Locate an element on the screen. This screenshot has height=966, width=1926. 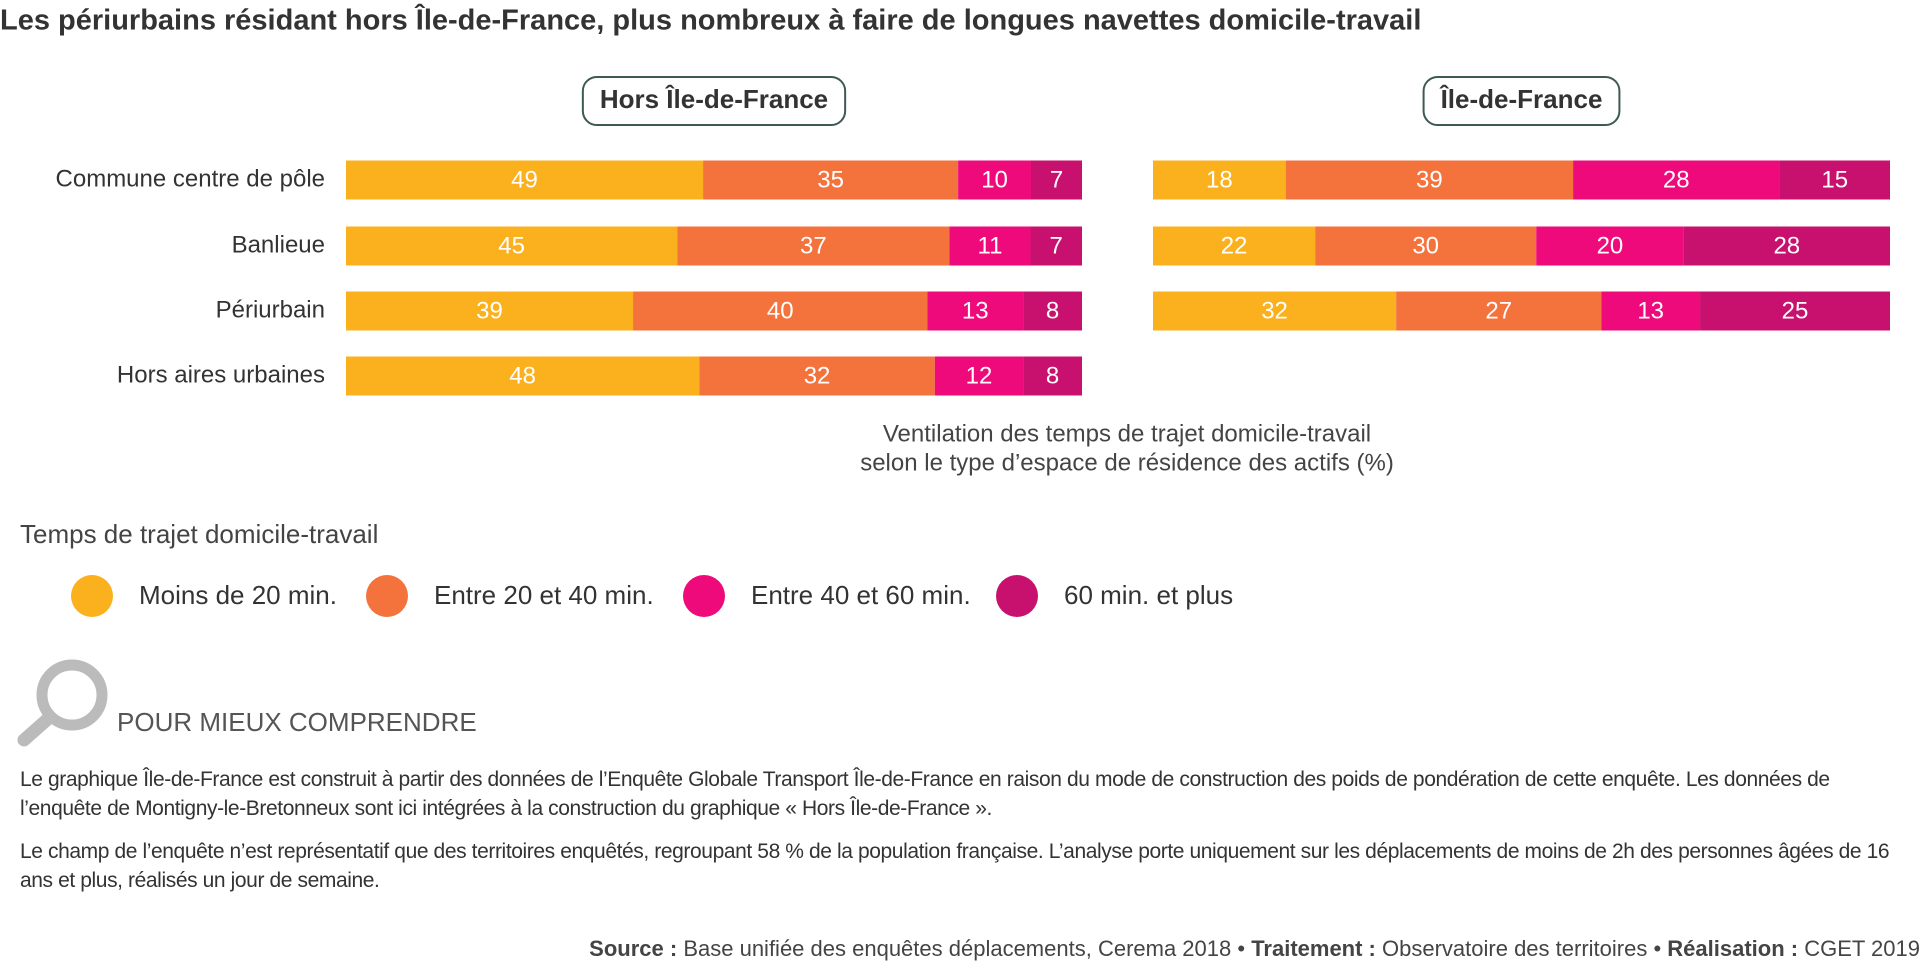
value-label: 18 is located at coordinates (1219, 179).